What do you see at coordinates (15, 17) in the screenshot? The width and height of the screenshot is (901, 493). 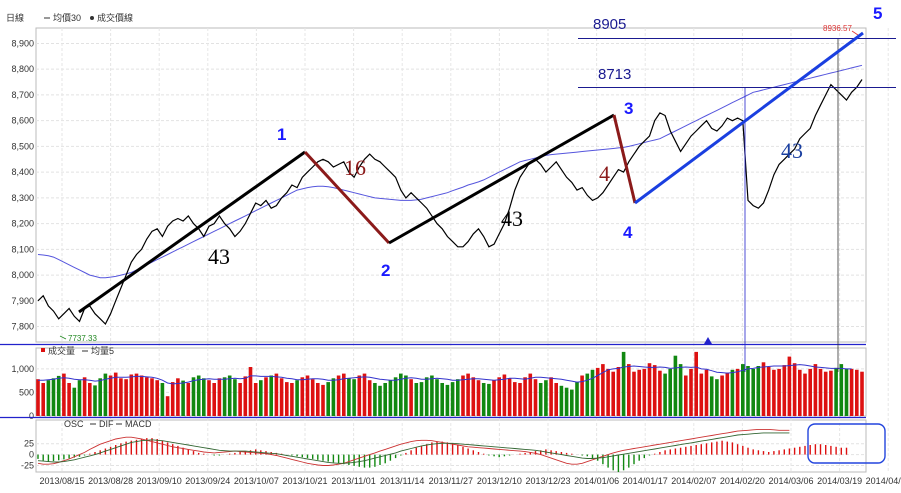 I see `price-legend-title: 日線` at bounding box center [15, 17].